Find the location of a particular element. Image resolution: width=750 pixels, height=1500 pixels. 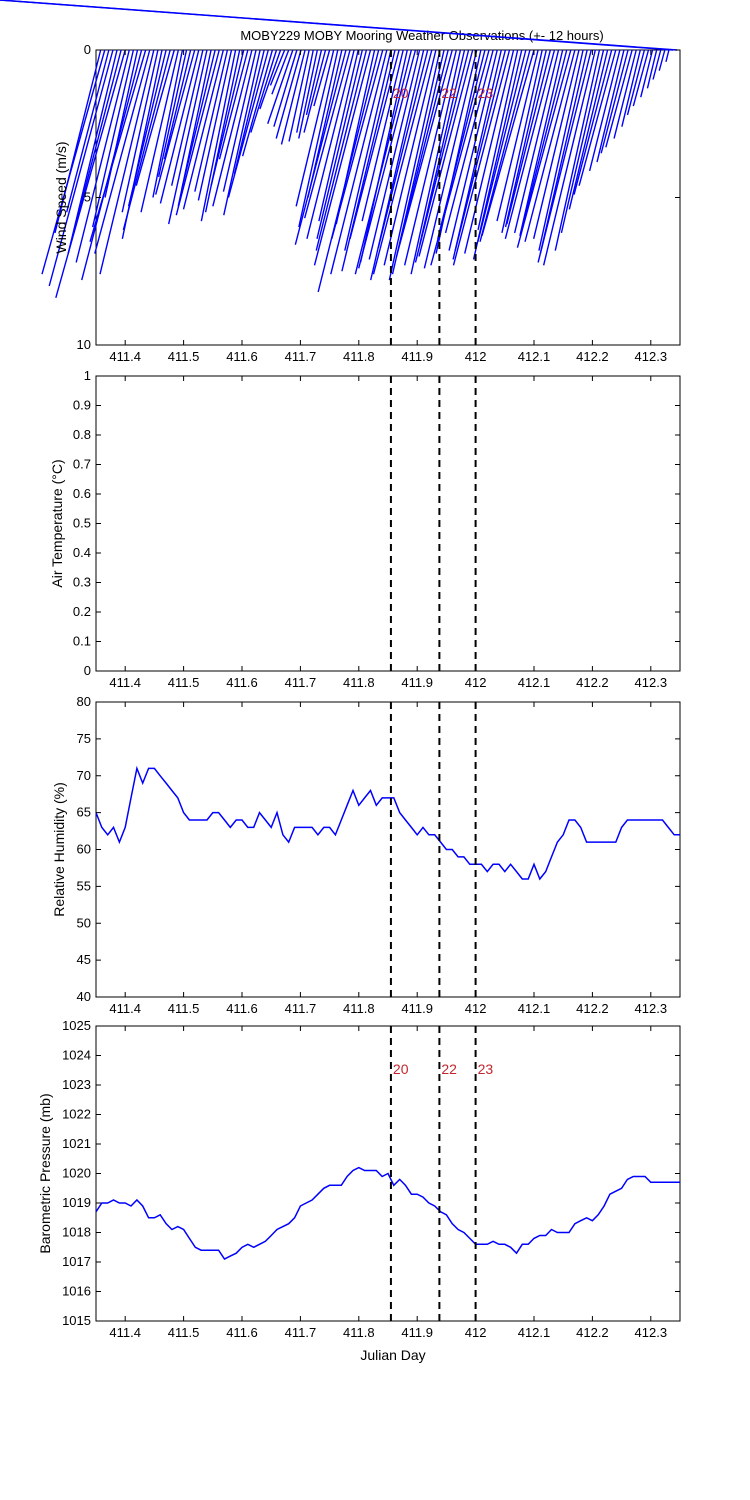

x-tick-label: 411.4 is located at coordinates (125, 1008).